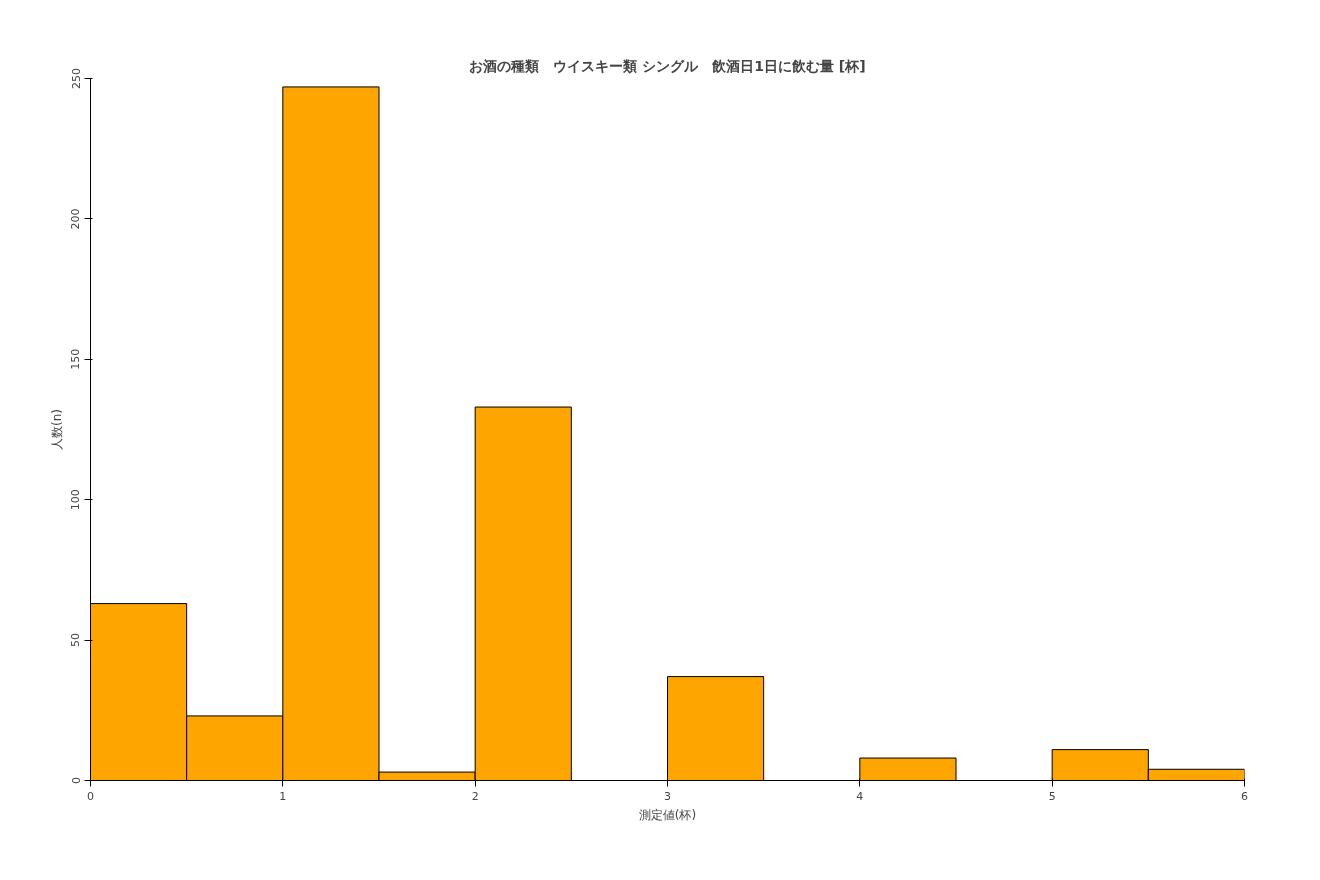  I want to click on y-tick-label: 0, so click(76, 780).